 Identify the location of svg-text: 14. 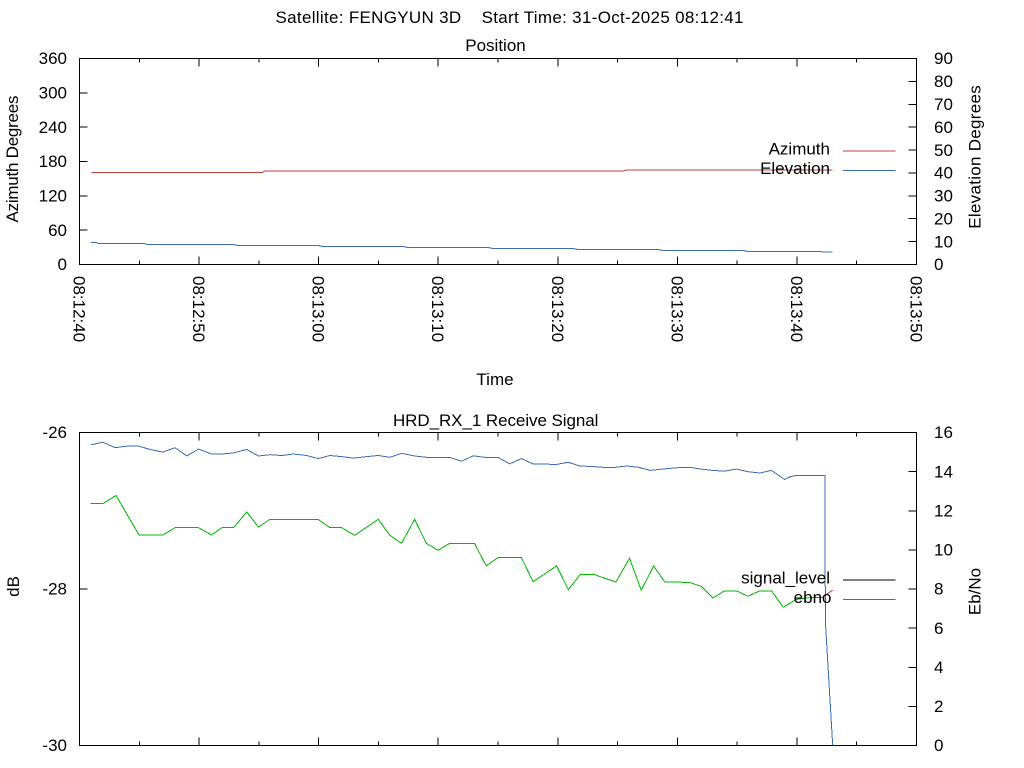
(943, 471).